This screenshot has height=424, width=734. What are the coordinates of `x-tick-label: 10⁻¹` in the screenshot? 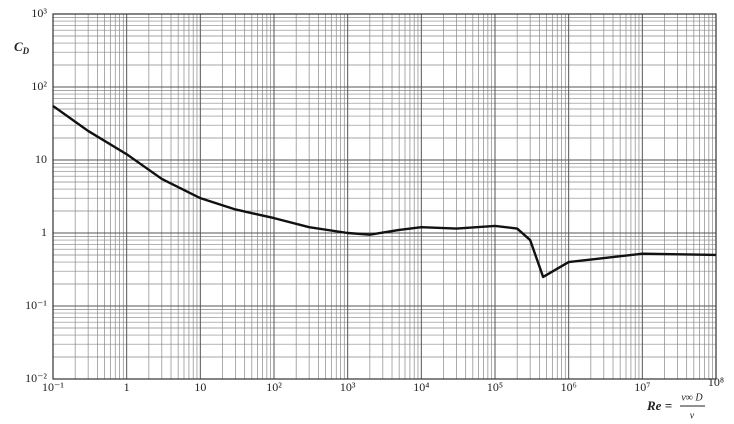 It's located at (53, 387).